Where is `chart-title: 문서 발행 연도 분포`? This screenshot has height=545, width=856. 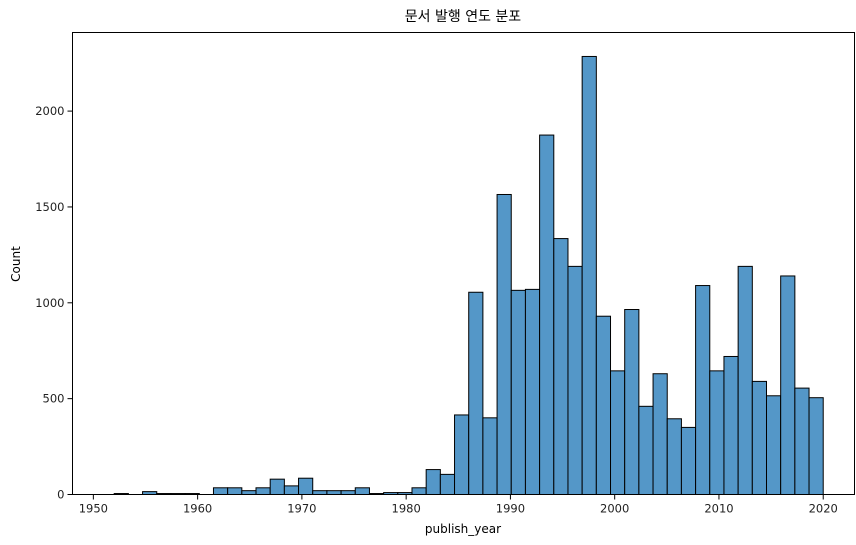 chart-title: 문서 발행 연도 분포 is located at coordinates (463, 17).